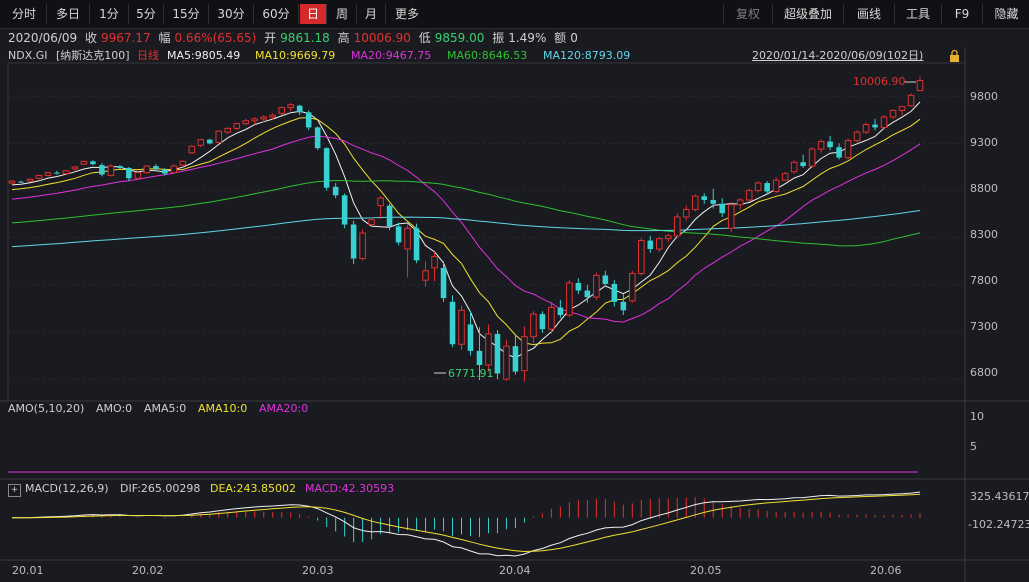  Describe the element at coordinates (917, 14) in the screenshot. I see `tools-button: 工具` at that location.